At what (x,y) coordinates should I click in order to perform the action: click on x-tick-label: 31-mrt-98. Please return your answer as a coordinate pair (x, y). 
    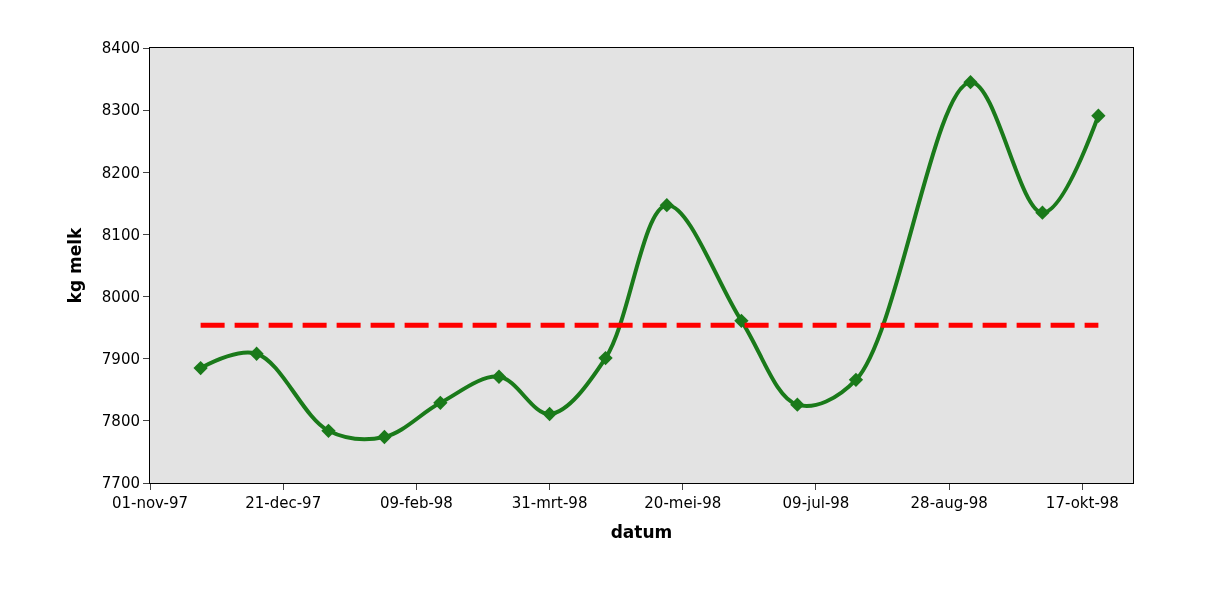
    Looking at the image, I should click on (549, 503).